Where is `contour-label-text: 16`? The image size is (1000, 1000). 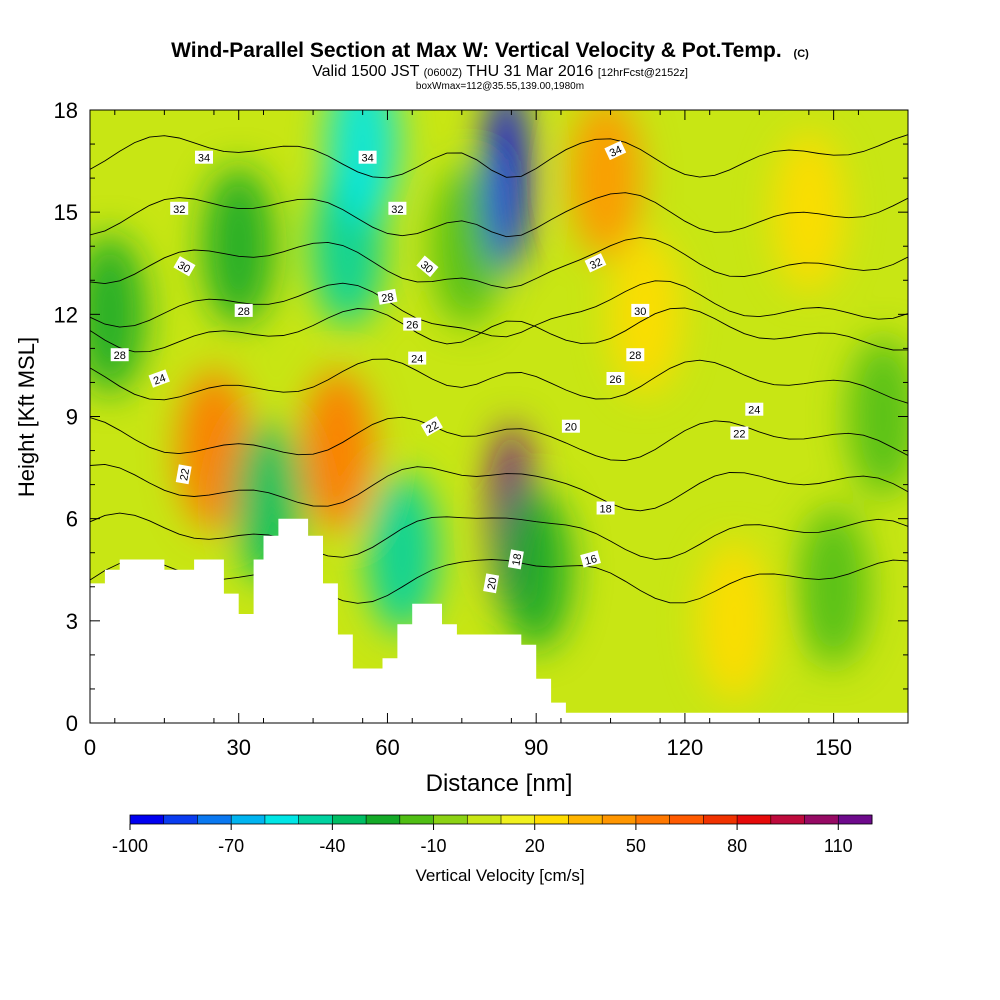
contour-label-text: 16 is located at coordinates (590, 560).